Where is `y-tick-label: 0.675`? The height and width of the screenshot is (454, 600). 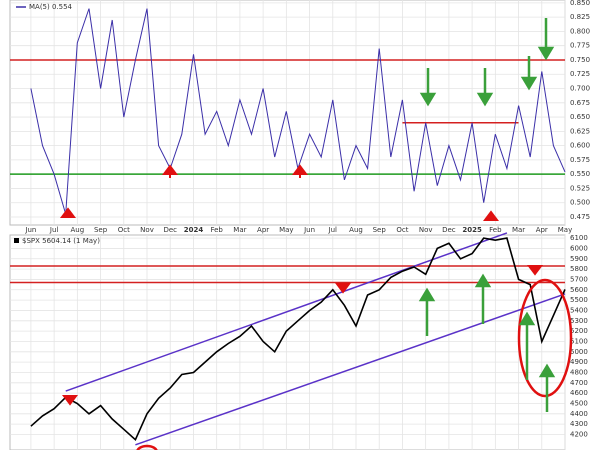
y-tick-label: 0.675 is located at coordinates (580, 103).